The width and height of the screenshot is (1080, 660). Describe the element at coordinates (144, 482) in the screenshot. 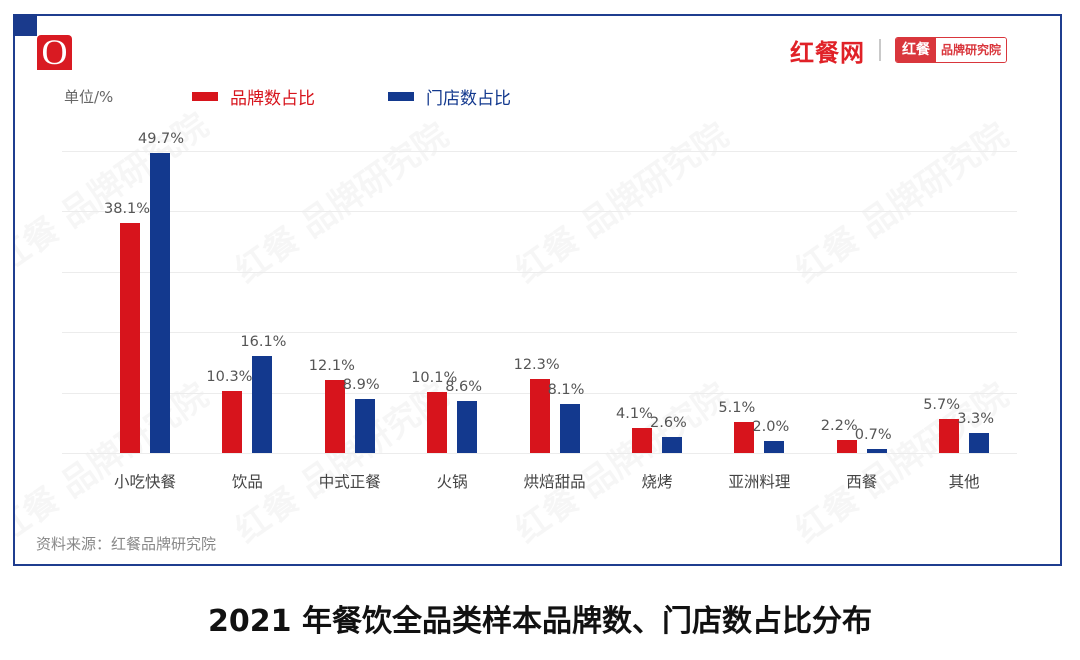

I see `category-label: 小吃快餐` at that location.